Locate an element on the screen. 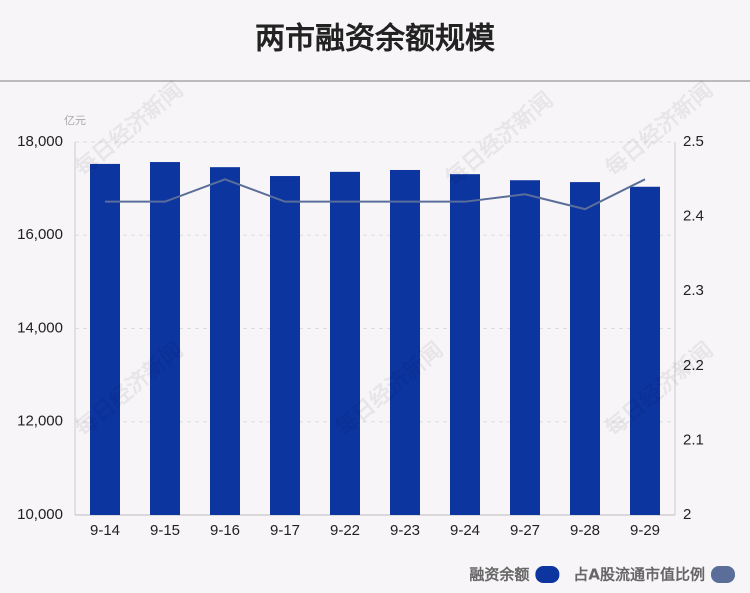 The width and height of the screenshot is (750, 593). y2-tick-label: 2.2 is located at coordinates (693, 365).